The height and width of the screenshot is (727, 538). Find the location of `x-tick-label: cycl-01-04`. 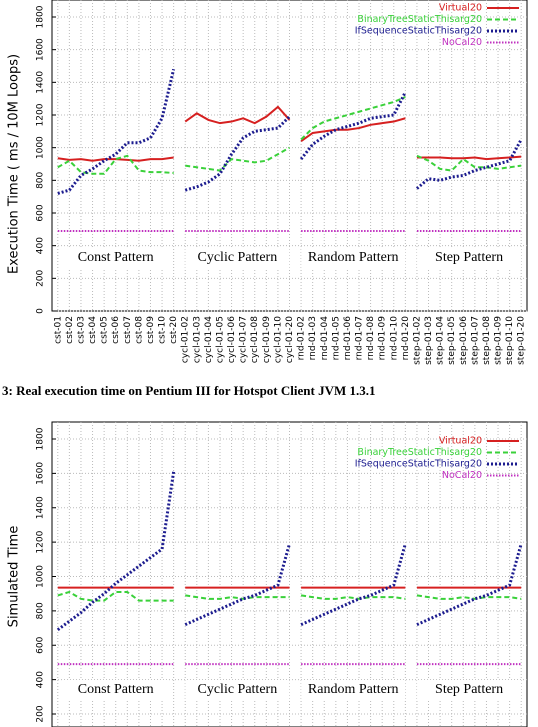

x-tick-label: cycl-01-04 is located at coordinates (209, 339).